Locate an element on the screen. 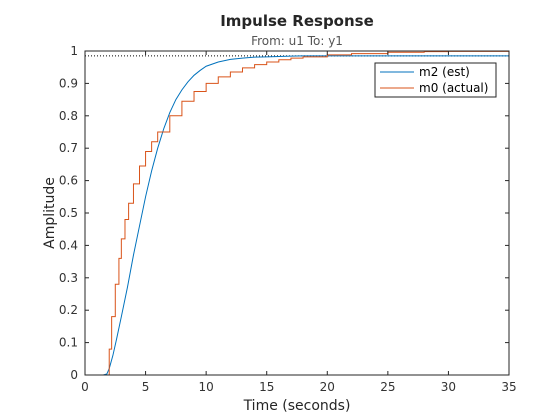 The image size is (560, 420). y-tick-label-0.4: 0.4 is located at coordinates (68, 245).